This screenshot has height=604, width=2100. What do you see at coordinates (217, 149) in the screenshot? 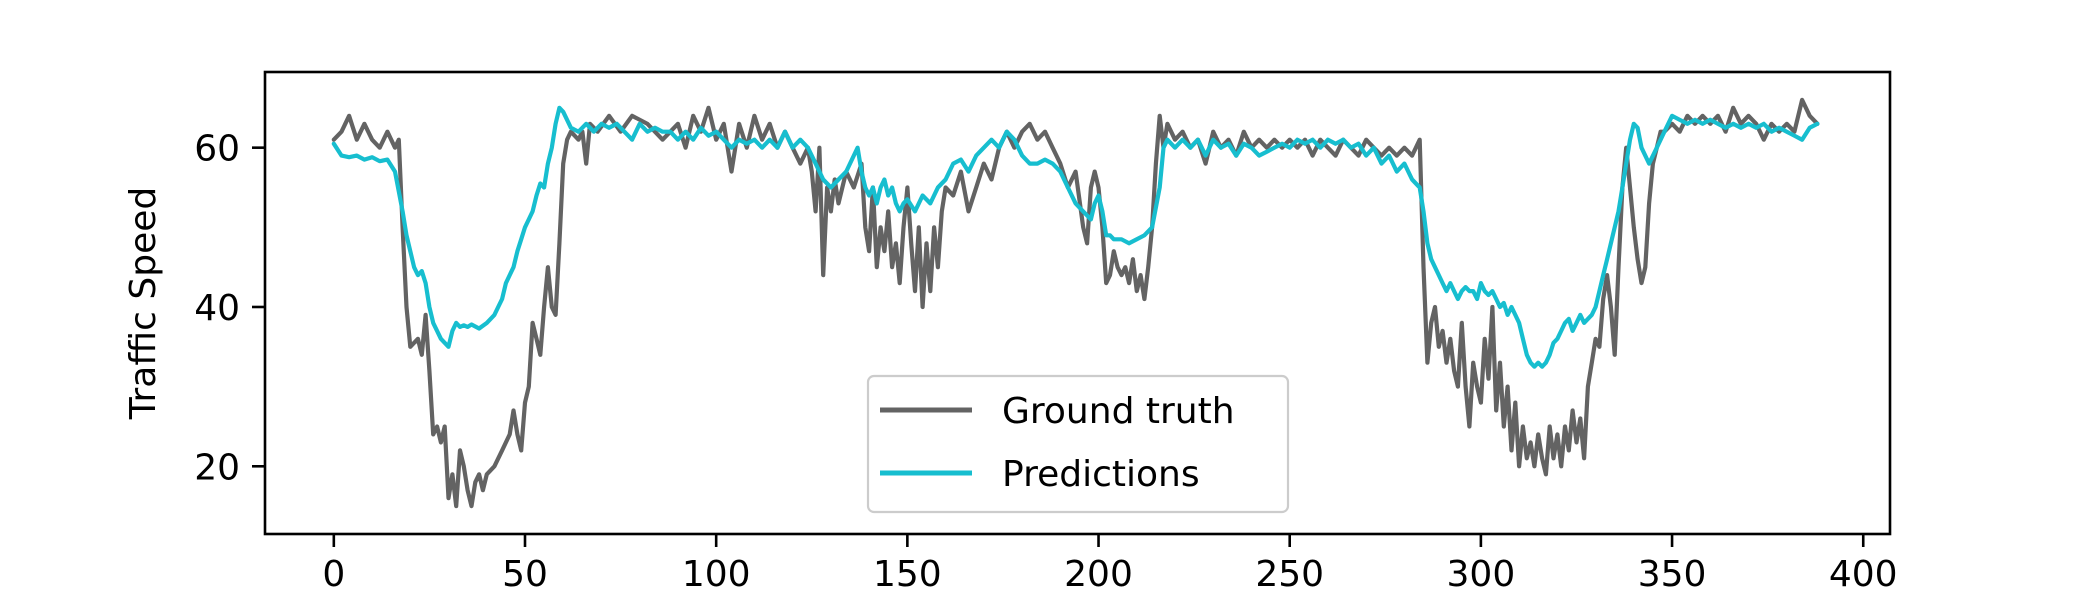
I see `y-tick-label: 60` at bounding box center [217, 149].